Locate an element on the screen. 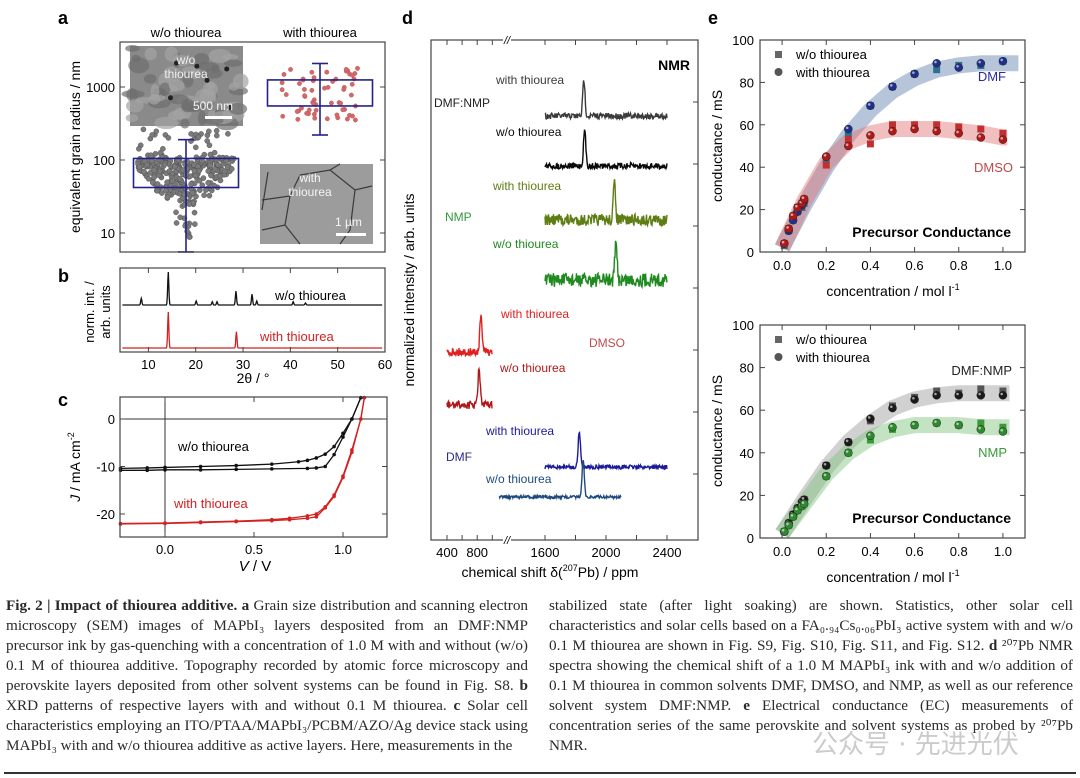  x-tick-label: 40 is located at coordinates (290, 364).